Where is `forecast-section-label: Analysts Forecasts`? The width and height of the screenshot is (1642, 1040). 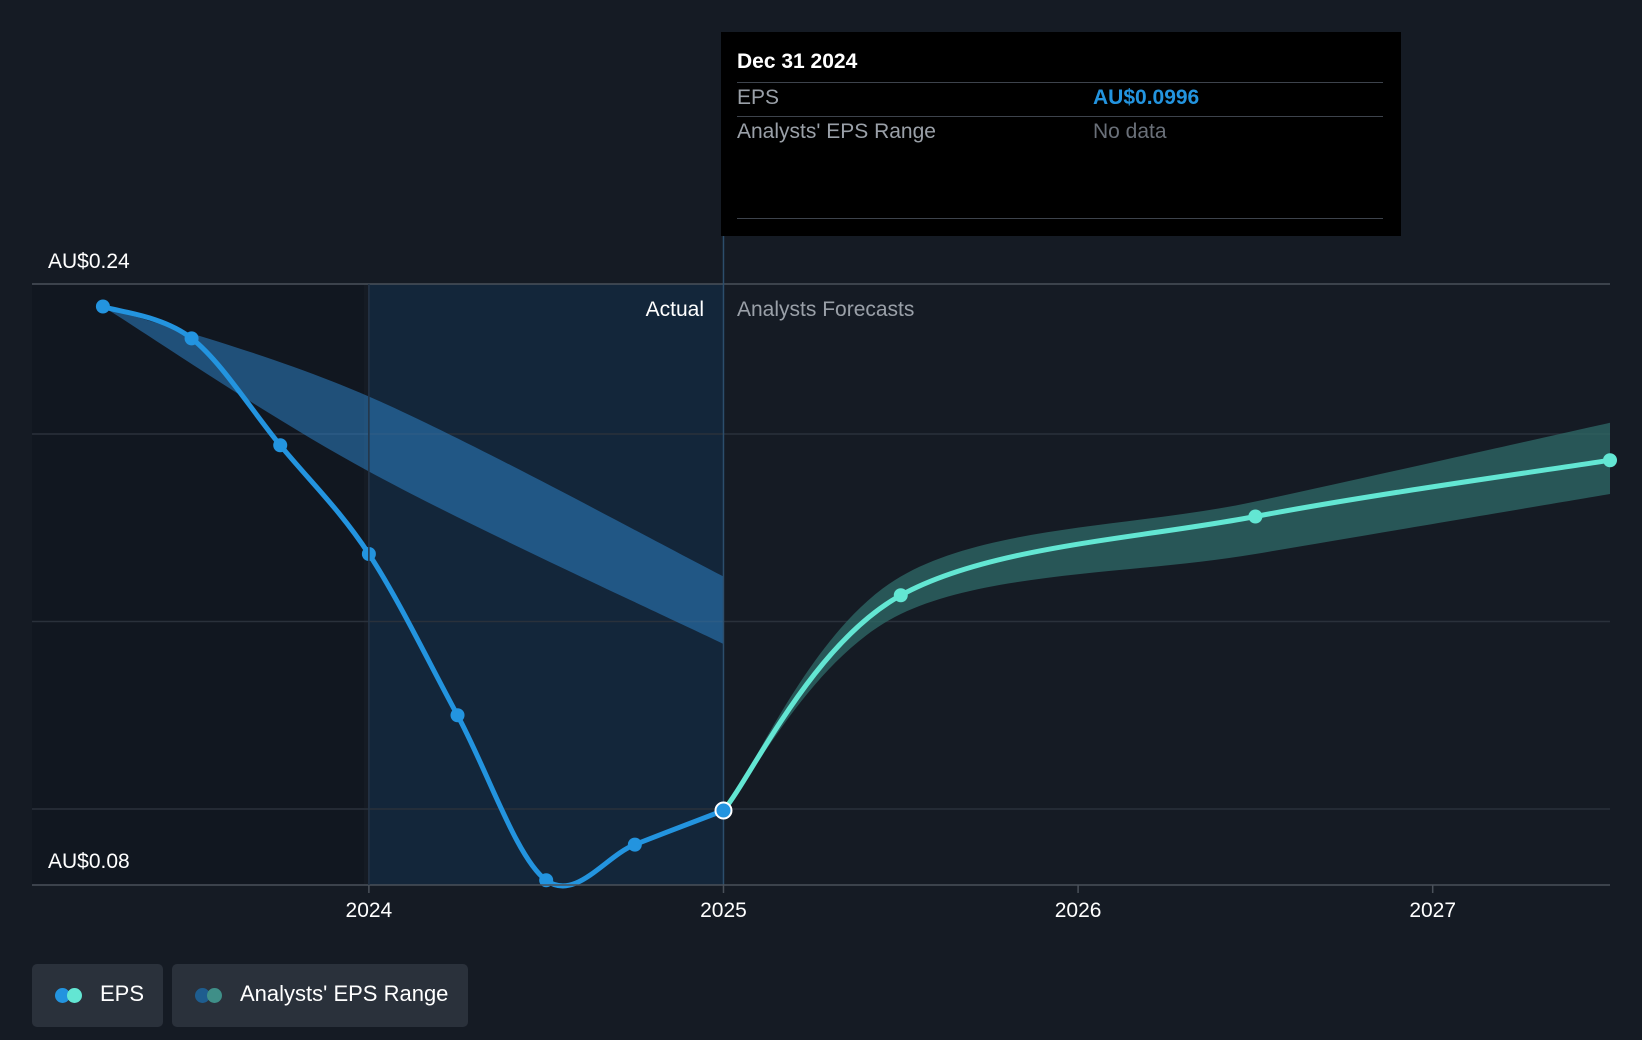 forecast-section-label: Analysts Forecasts is located at coordinates (825, 309).